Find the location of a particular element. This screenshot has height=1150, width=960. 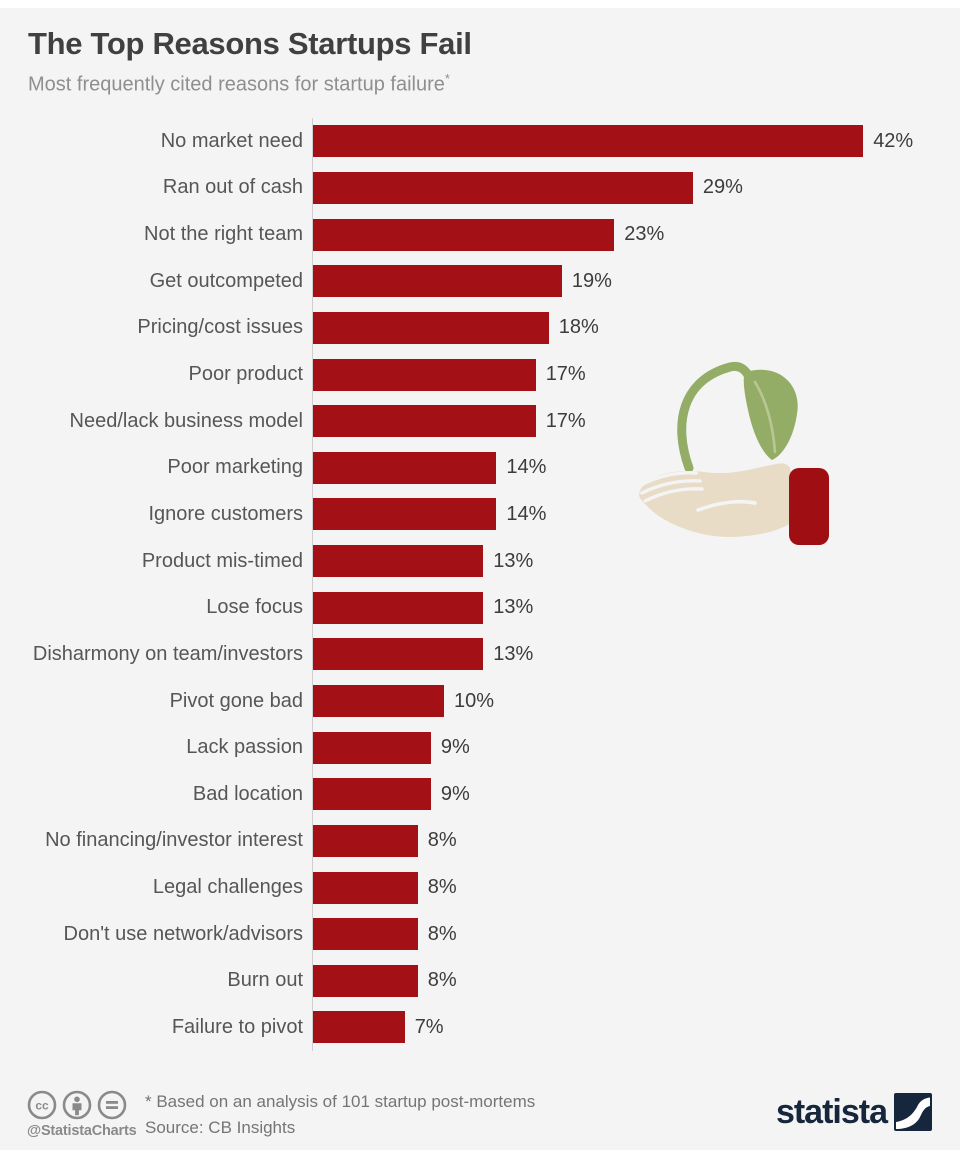

bar-area: 14% is located at coordinates (636, 514).